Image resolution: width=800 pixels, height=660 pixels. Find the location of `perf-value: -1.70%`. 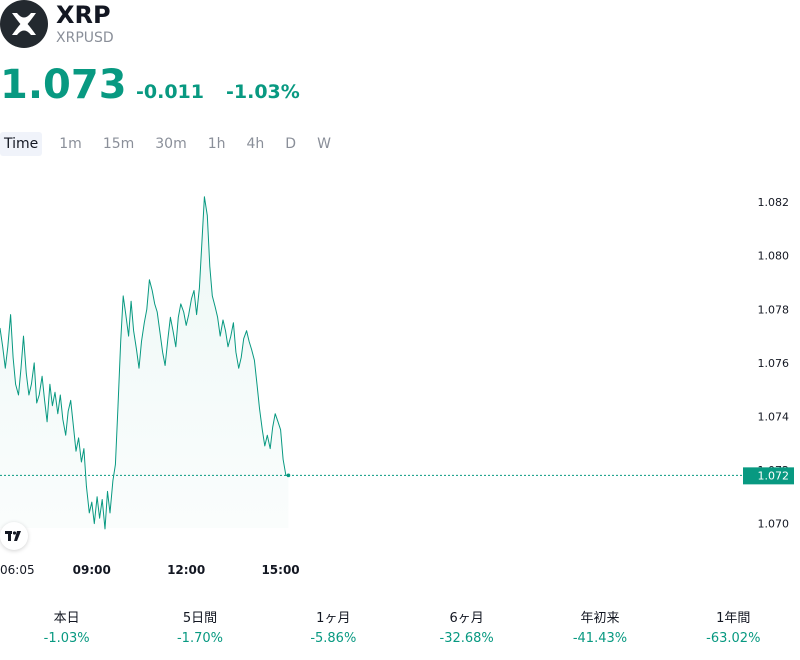

perf-value: -1.70% is located at coordinates (199, 638).